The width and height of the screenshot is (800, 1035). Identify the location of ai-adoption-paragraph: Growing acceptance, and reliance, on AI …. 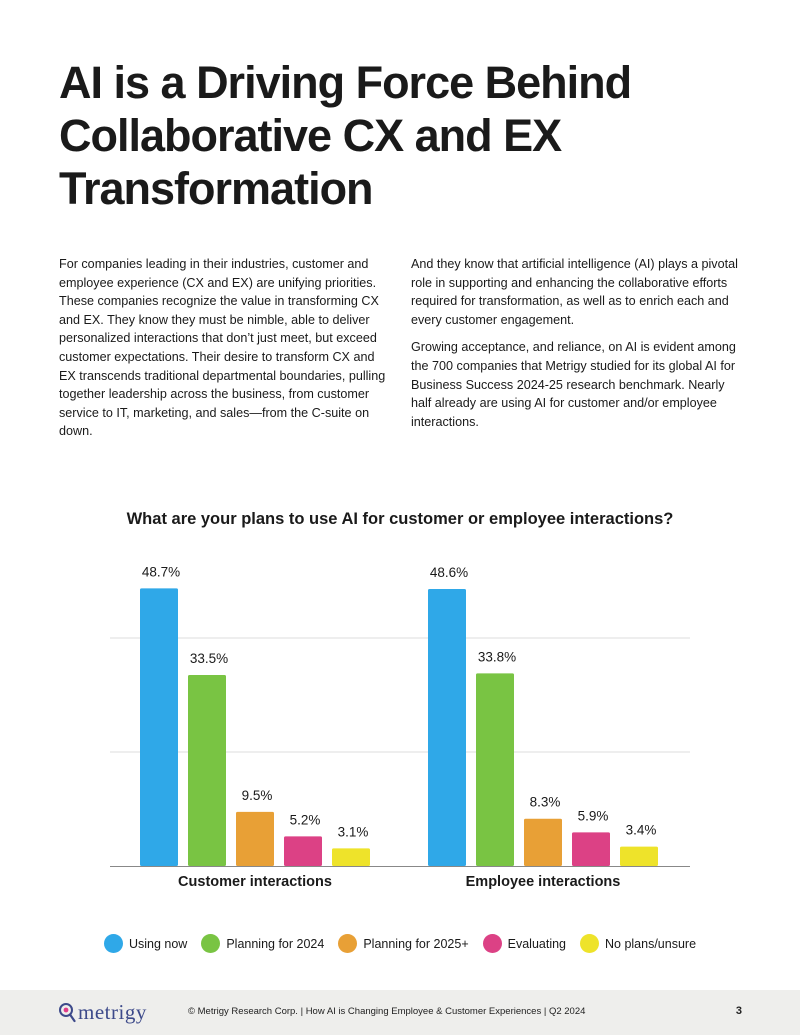
(573, 384).